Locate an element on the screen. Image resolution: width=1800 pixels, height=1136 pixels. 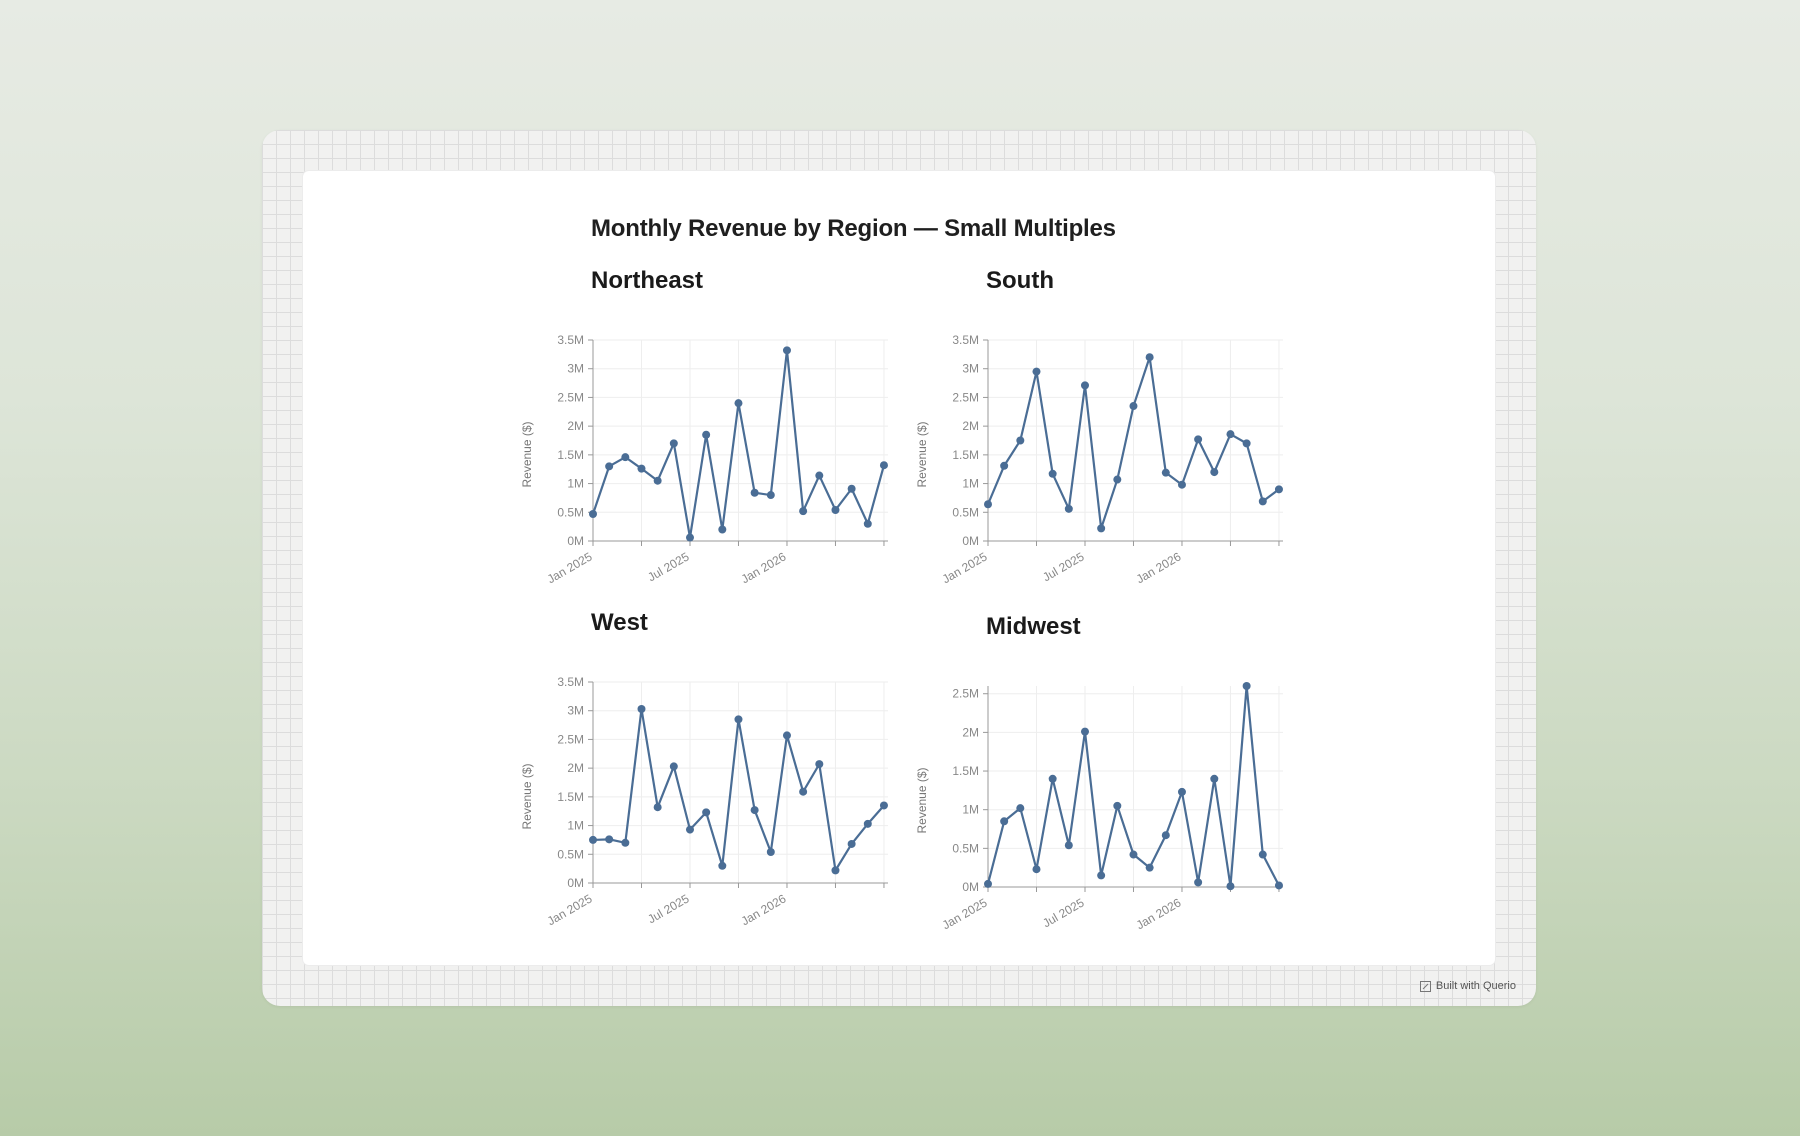
panel-title-south: South is located at coordinates (1020, 280).